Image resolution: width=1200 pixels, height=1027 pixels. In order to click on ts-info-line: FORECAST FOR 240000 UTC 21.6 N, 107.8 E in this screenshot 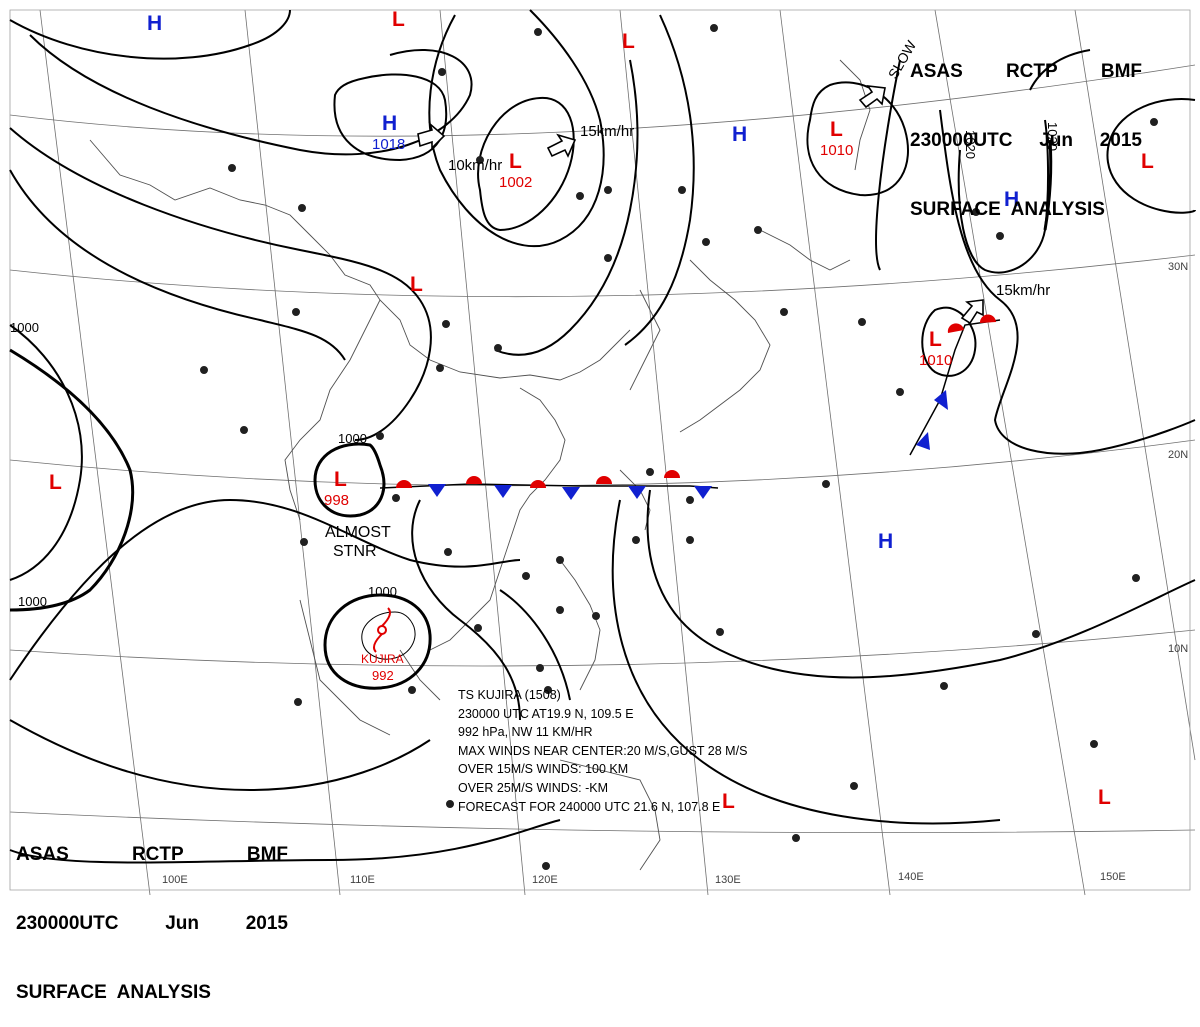, I will do `click(589, 806)`.